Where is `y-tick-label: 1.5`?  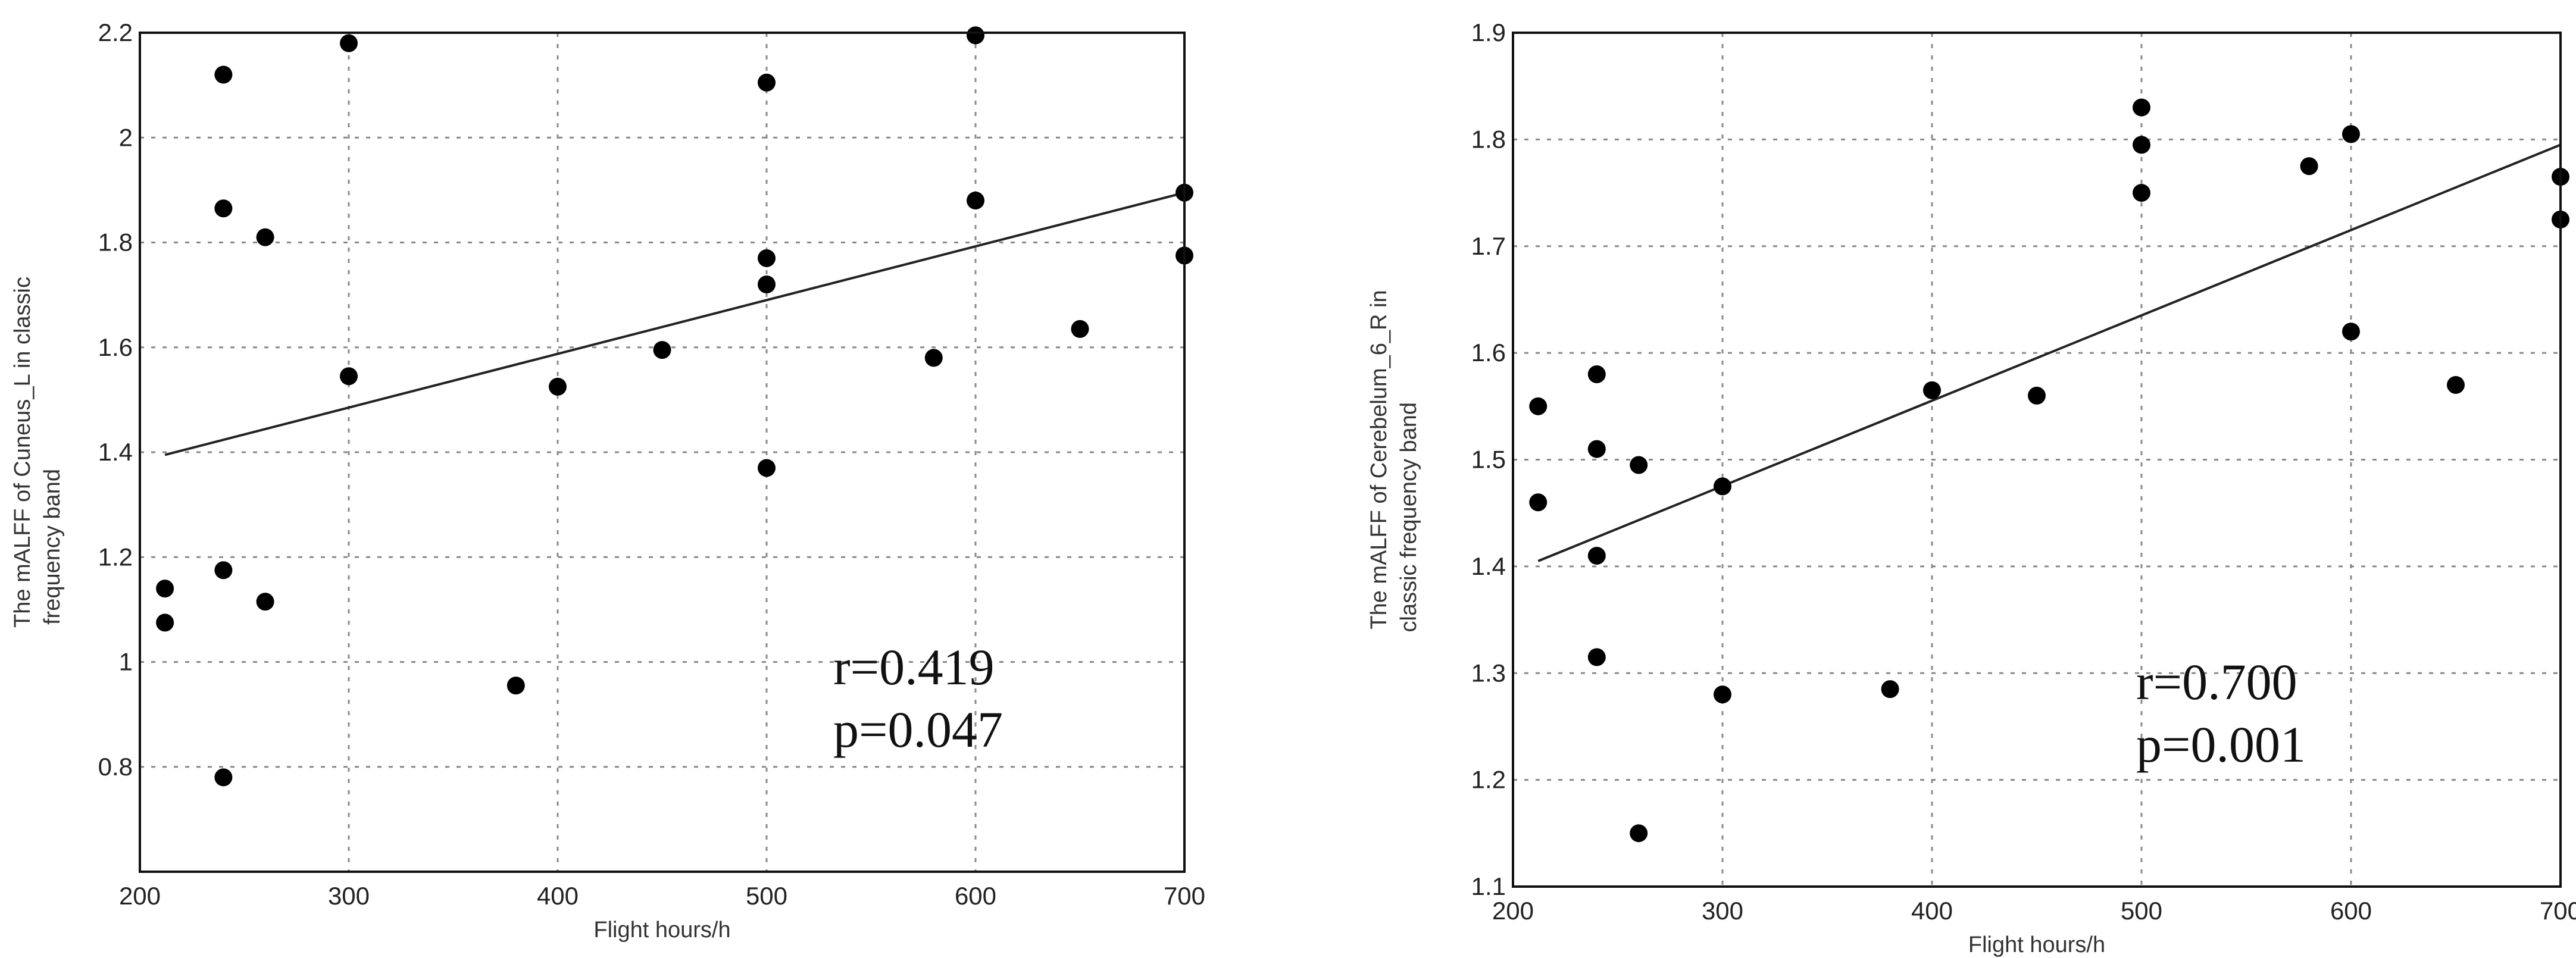 y-tick-label: 1.5 is located at coordinates (1488, 460).